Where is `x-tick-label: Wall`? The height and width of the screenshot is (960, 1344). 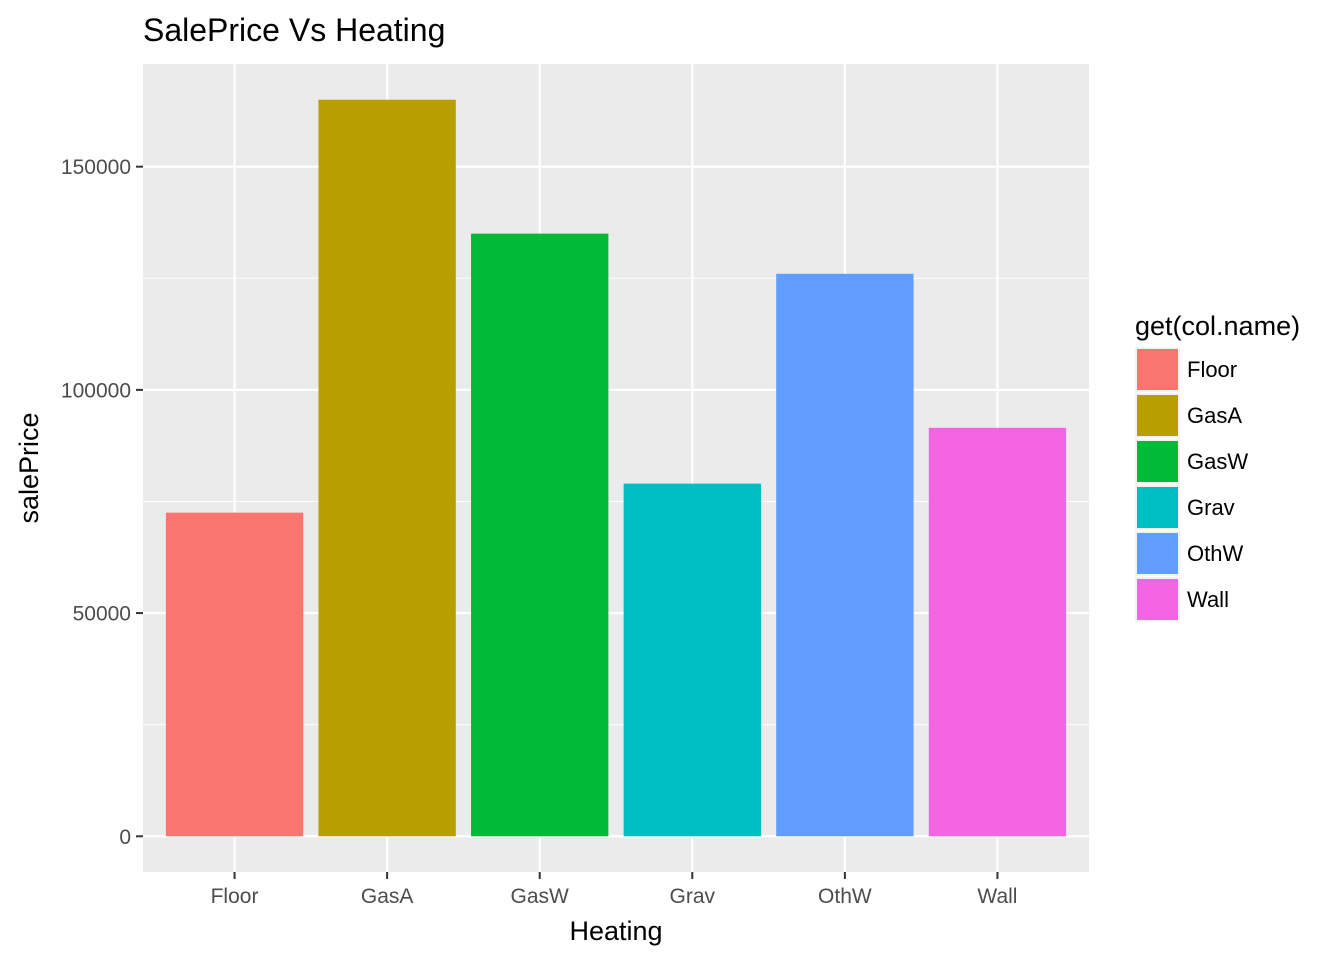 x-tick-label: Wall is located at coordinates (997, 896).